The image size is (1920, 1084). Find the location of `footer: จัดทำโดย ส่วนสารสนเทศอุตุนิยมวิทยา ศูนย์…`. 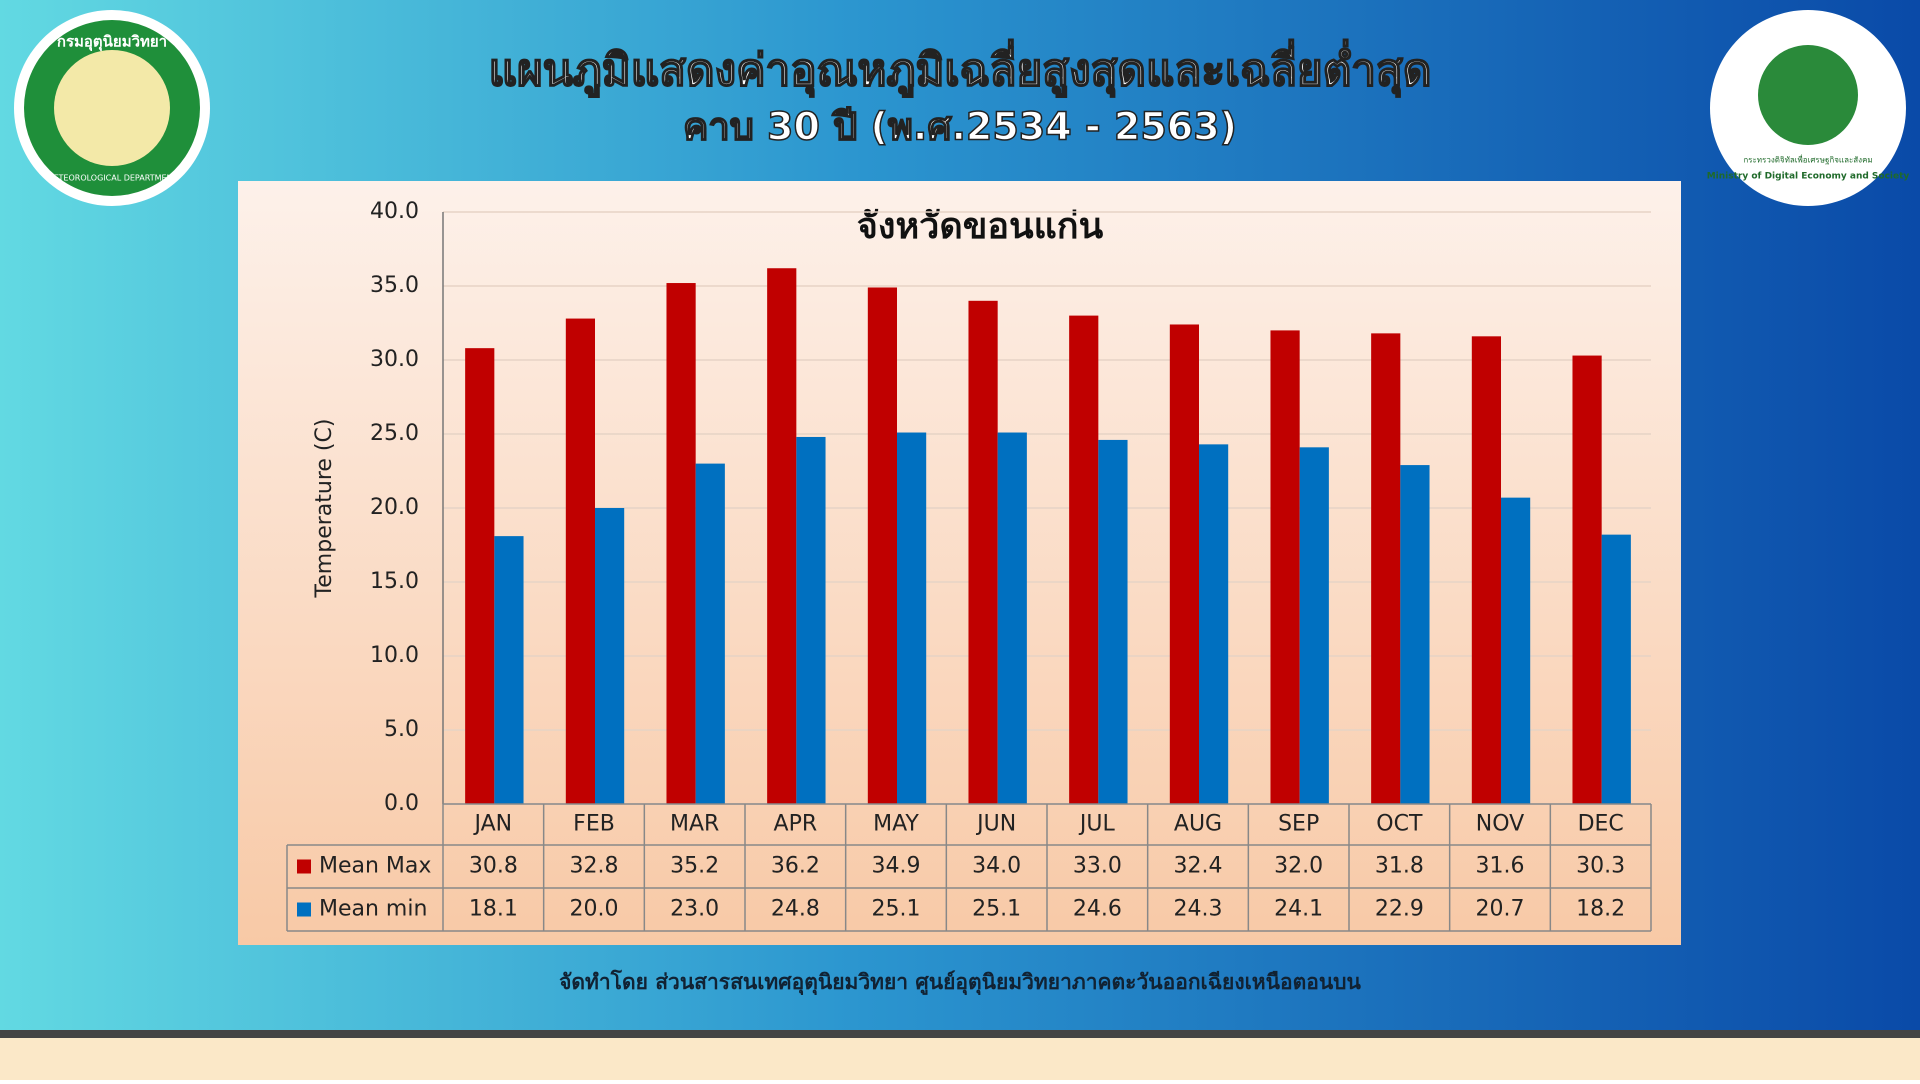

footer: จัดทำโดย ส่วนสารสนเทศอุตุนิยมวิทยา ศูนย์… is located at coordinates (960, 982).